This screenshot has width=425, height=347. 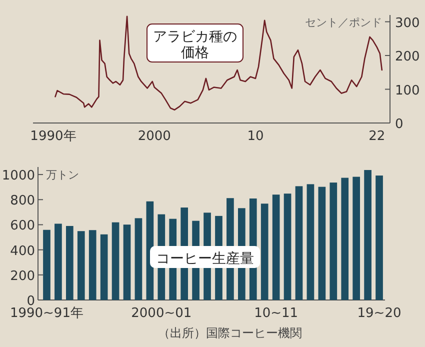 I want to click on series-label: コーヒー生産量, so click(x=205, y=259).